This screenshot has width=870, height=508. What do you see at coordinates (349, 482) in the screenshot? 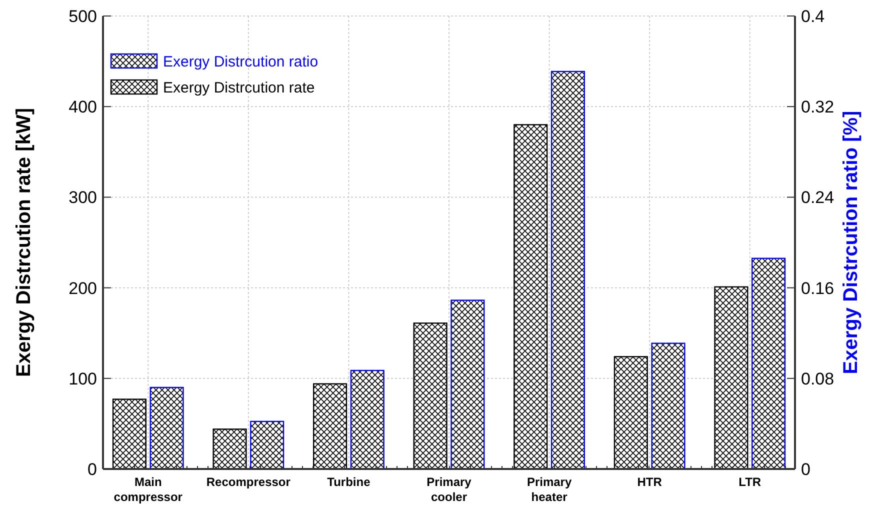
I see `x-tick-label: Turbine` at bounding box center [349, 482].